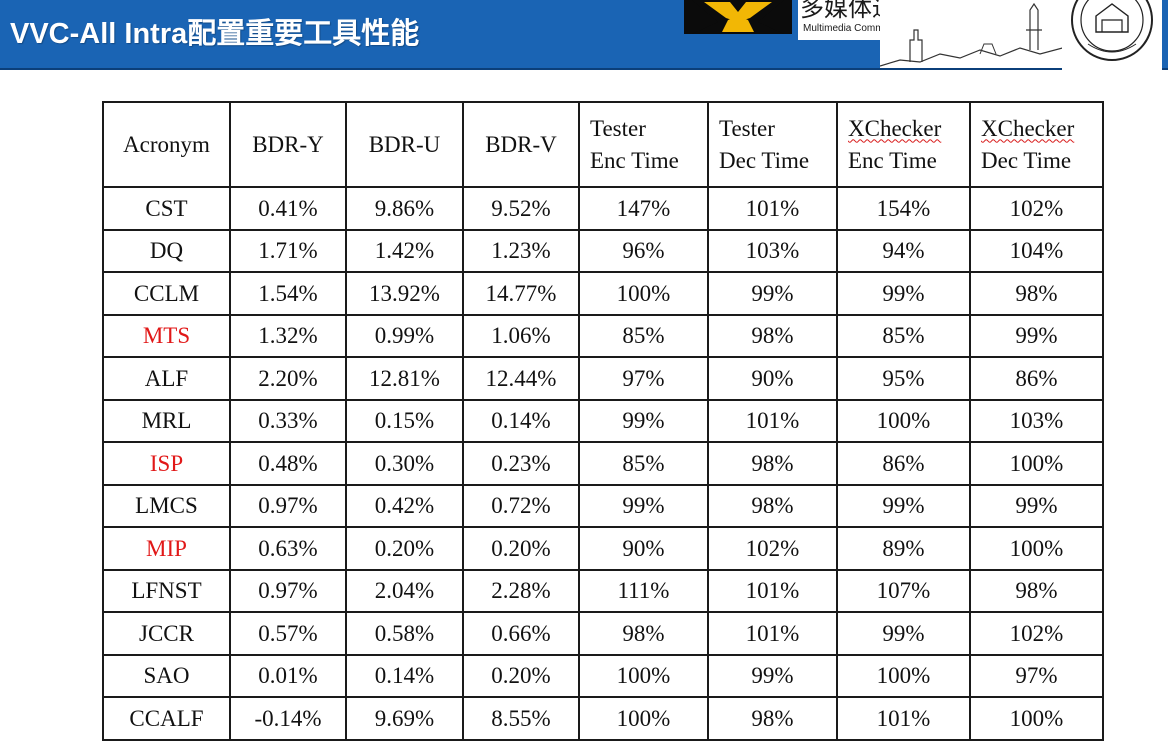 Image resolution: width=1168 pixels, height=741 pixels. Describe the element at coordinates (521, 505) in the screenshot. I see `value-cell: 0.72%` at that location.